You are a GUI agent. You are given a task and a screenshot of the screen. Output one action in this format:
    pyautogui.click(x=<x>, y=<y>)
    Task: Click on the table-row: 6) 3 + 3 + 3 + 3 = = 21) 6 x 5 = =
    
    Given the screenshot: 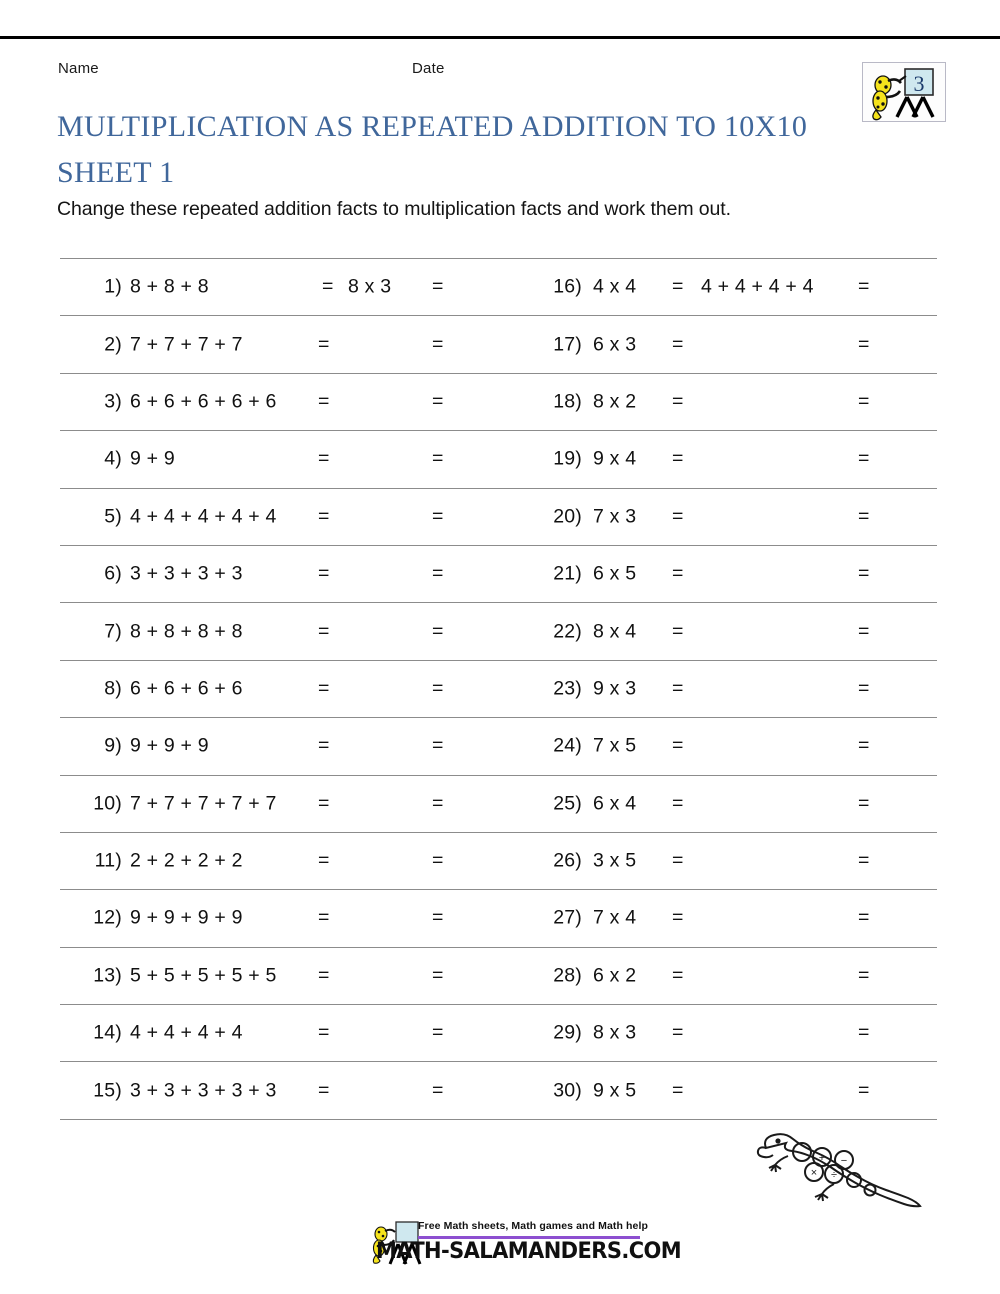 What is the action you would take?
    pyautogui.click(x=498, y=573)
    